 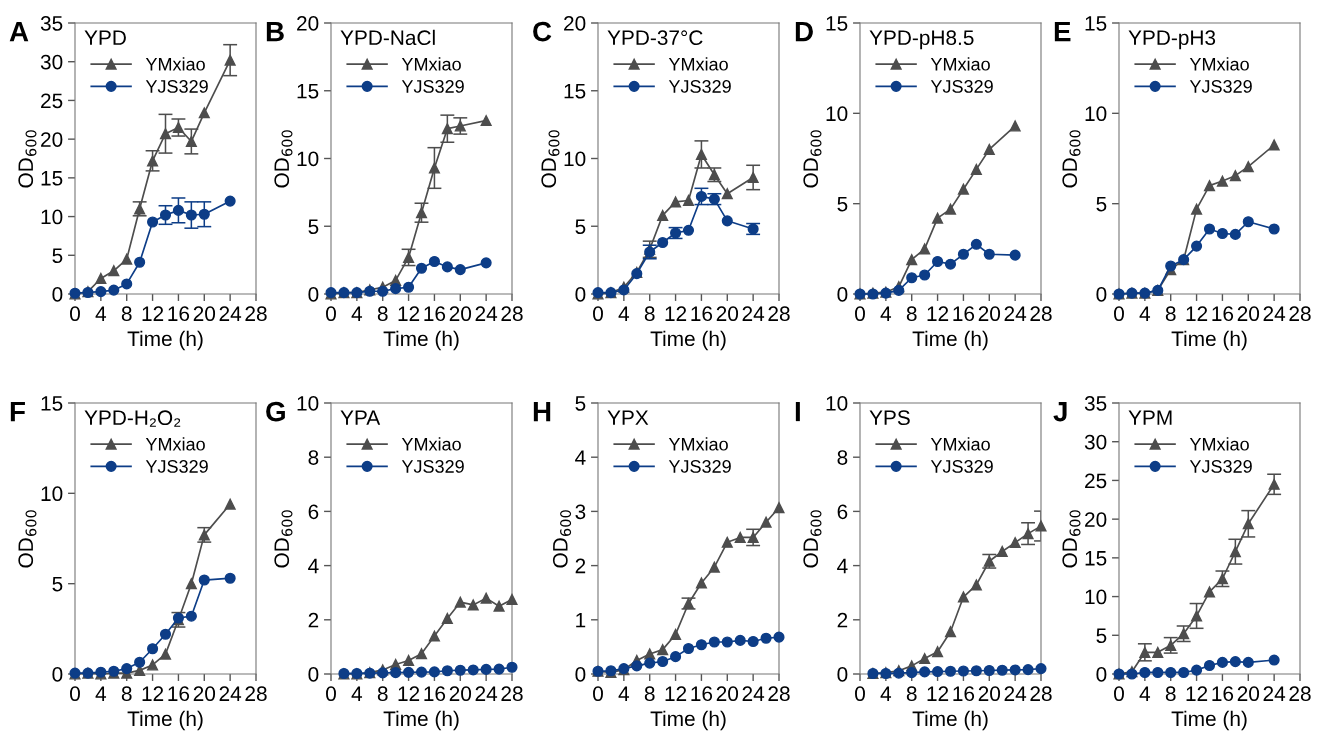 What do you see at coordinates (1172, 40) in the screenshot?
I see `chart-title: YPD-pH3` at bounding box center [1172, 40].